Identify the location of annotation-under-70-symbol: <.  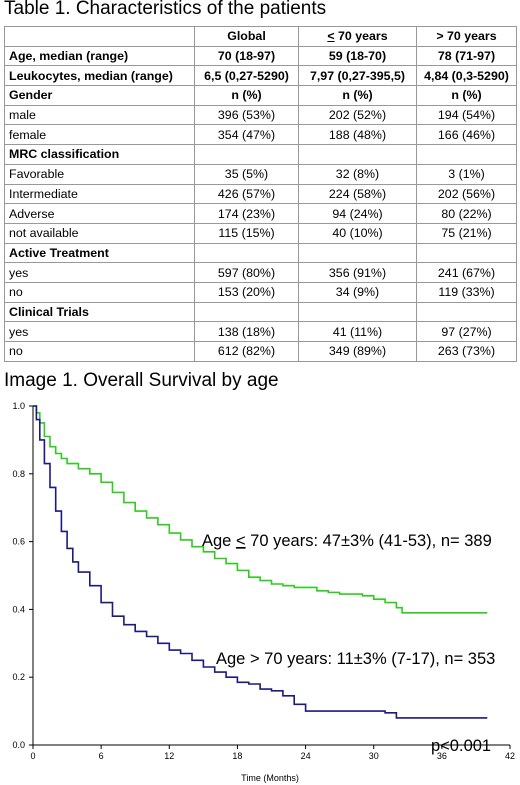
(241, 541).